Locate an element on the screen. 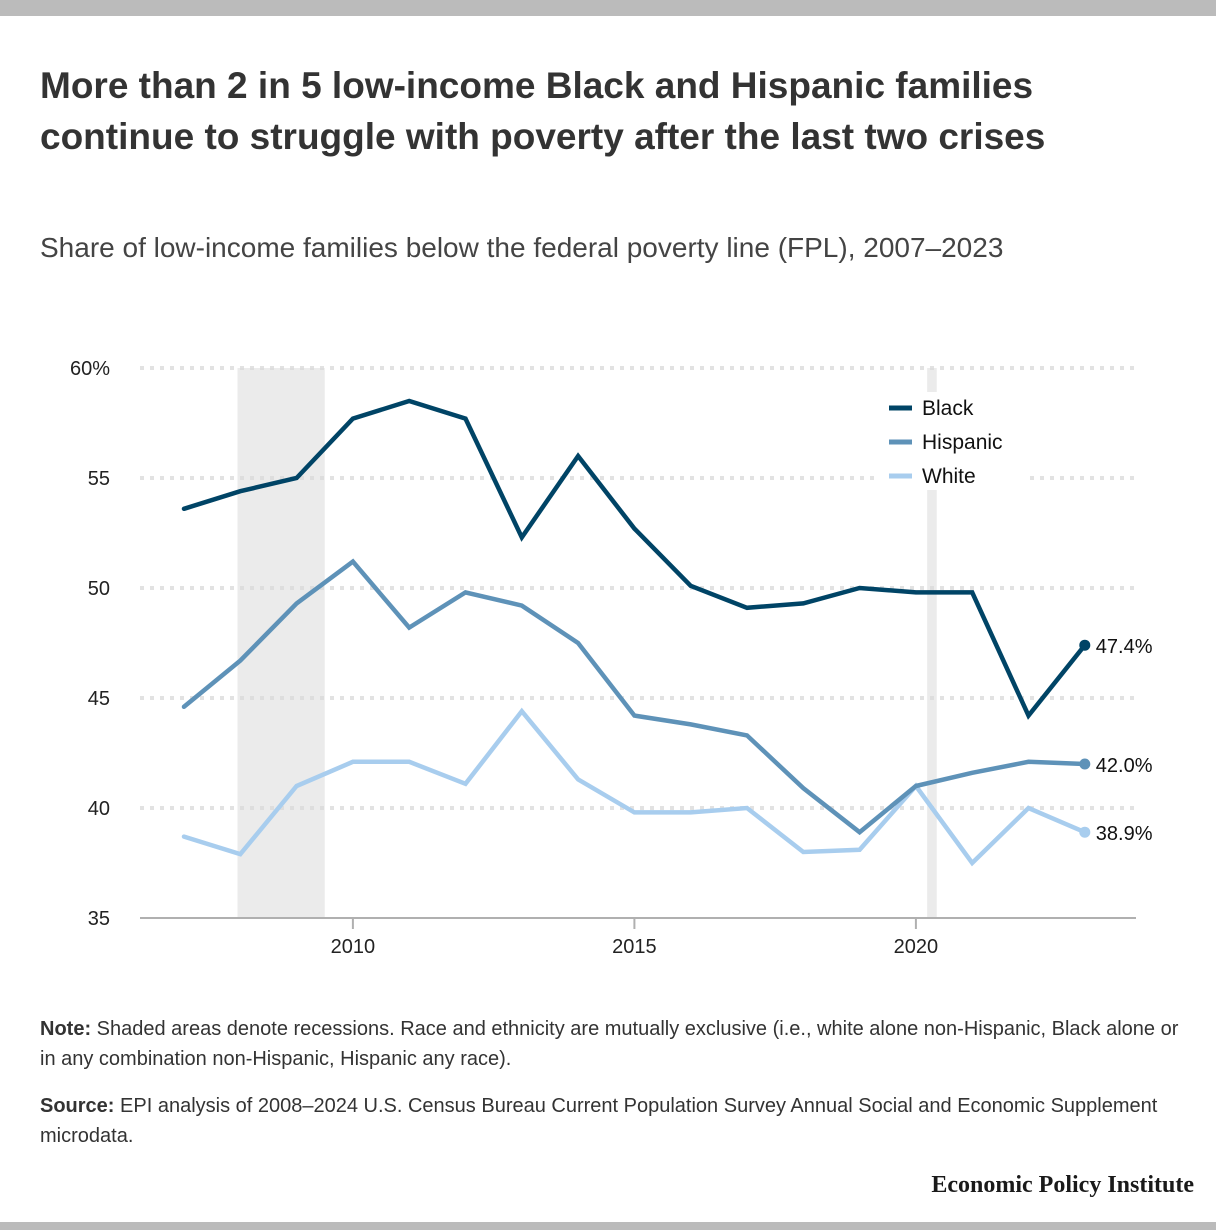 This screenshot has height=1230, width=1216. series-line-white is located at coordinates (634, 787).